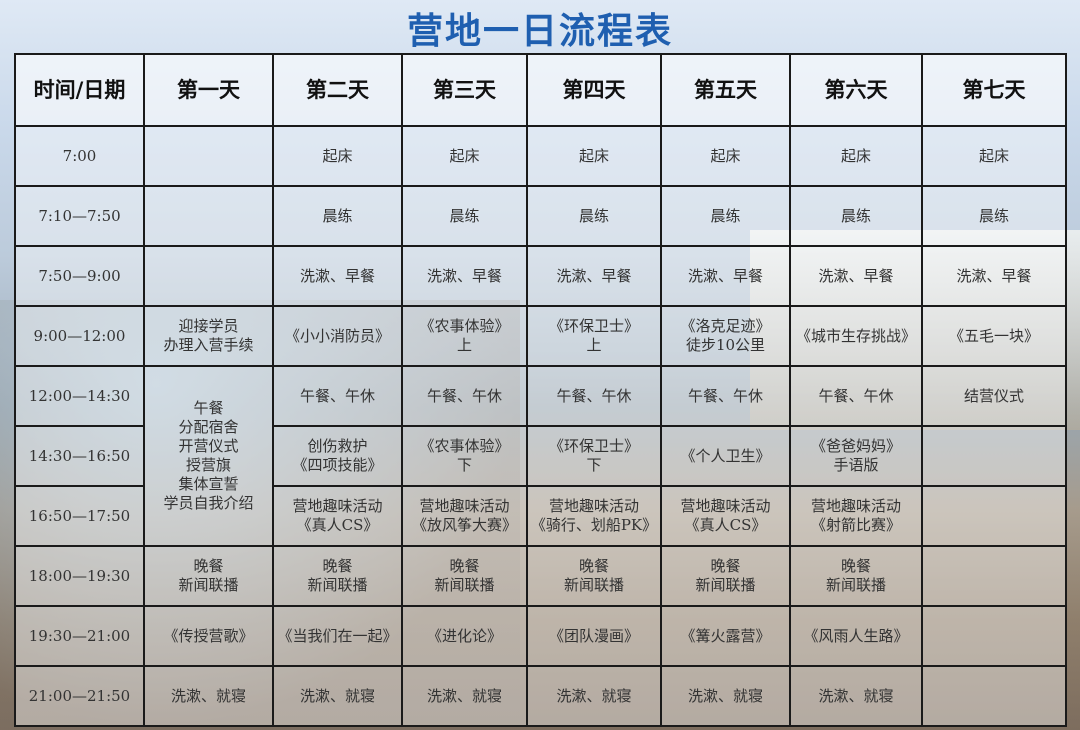 Image resolution: width=1080 pixels, height=730 pixels. What do you see at coordinates (79, 336) in the screenshot?
I see `time-cell: 9:00—12:00` at bounding box center [79, 336].